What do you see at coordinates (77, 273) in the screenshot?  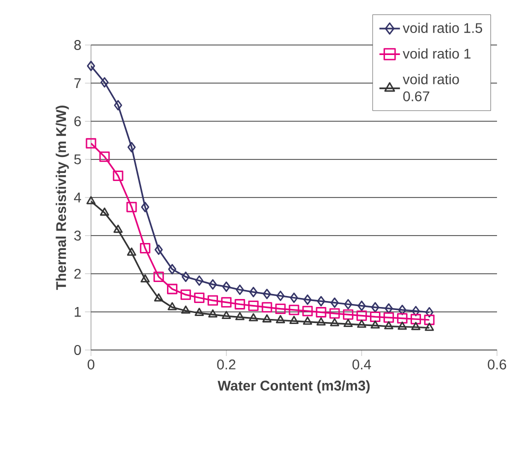 I see `y-tick-label: 2` at bounding box center [77, 273].